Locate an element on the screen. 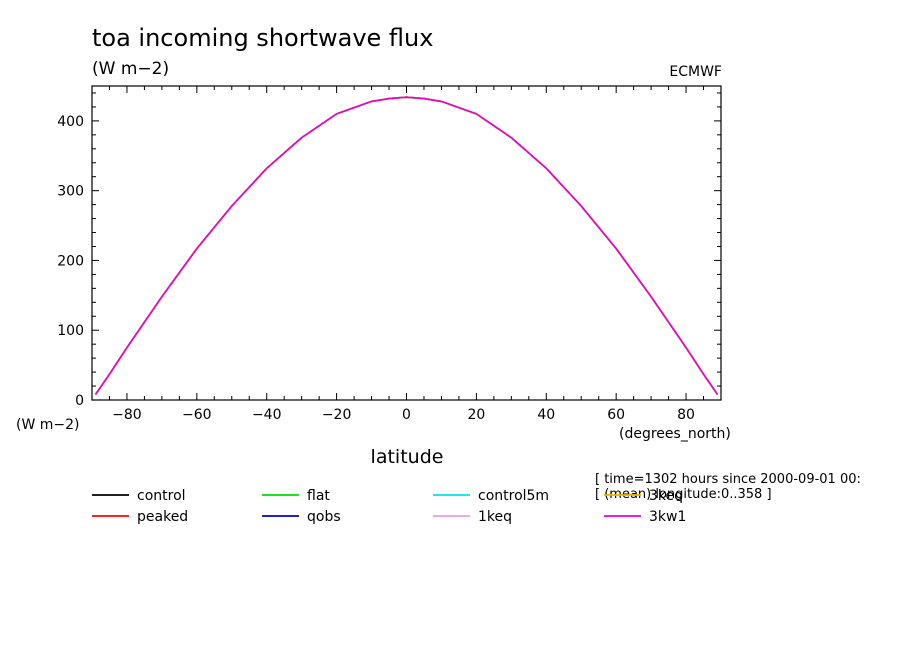 This screenshot has width=904, height=654. y-tick-label: 100 is located at coordinates (70, 331).